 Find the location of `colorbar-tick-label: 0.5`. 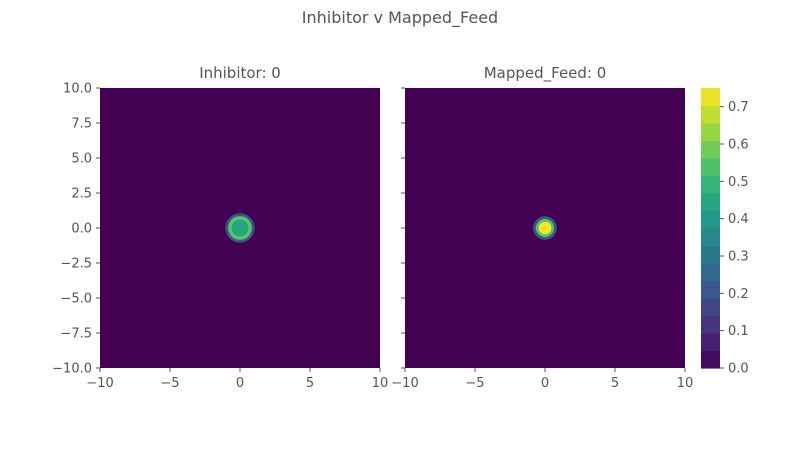

colorbar-tick-label: 0.5 is located at coordinates (738, 182).